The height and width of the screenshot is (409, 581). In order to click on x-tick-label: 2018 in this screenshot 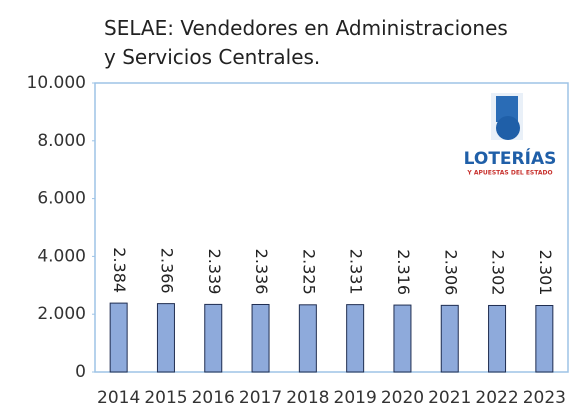, I will do `click(307, 398)`.